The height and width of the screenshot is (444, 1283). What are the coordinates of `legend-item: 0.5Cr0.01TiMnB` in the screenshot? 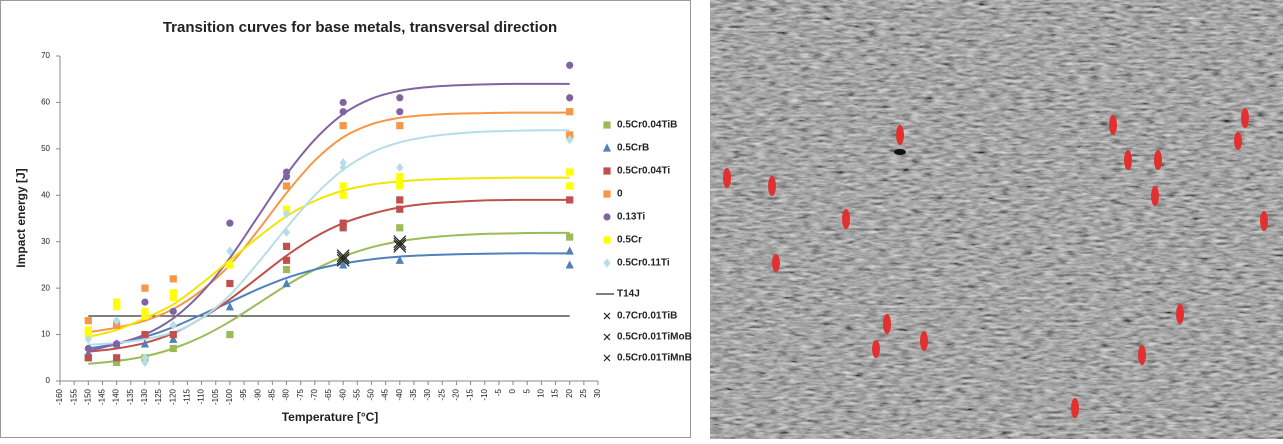 It's located at (647, 358).